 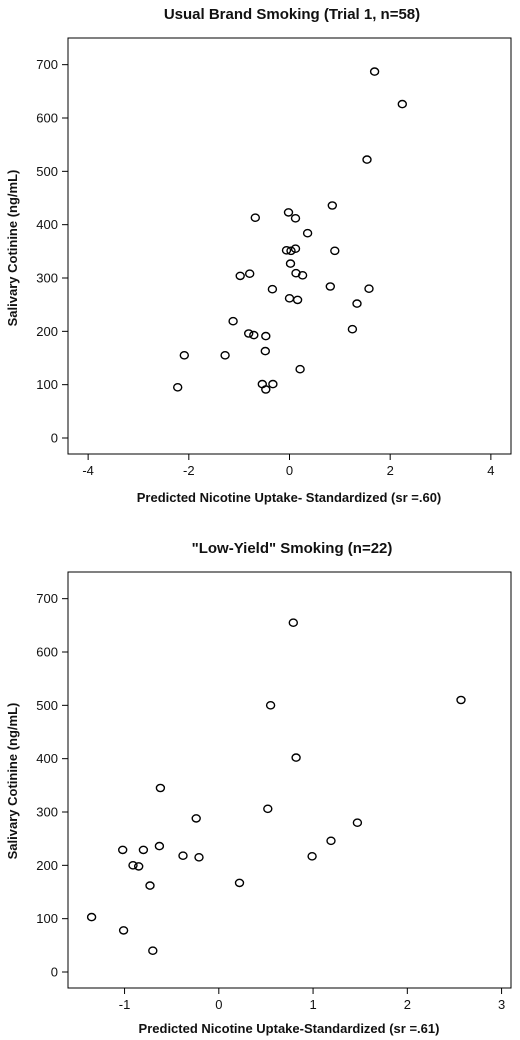 What do you see at coordinates (292, 14) in the screenshot?
I see `chart-title: Usual Brand Smoking (Trial 1, n=58)` at bounding box center [292, 14].